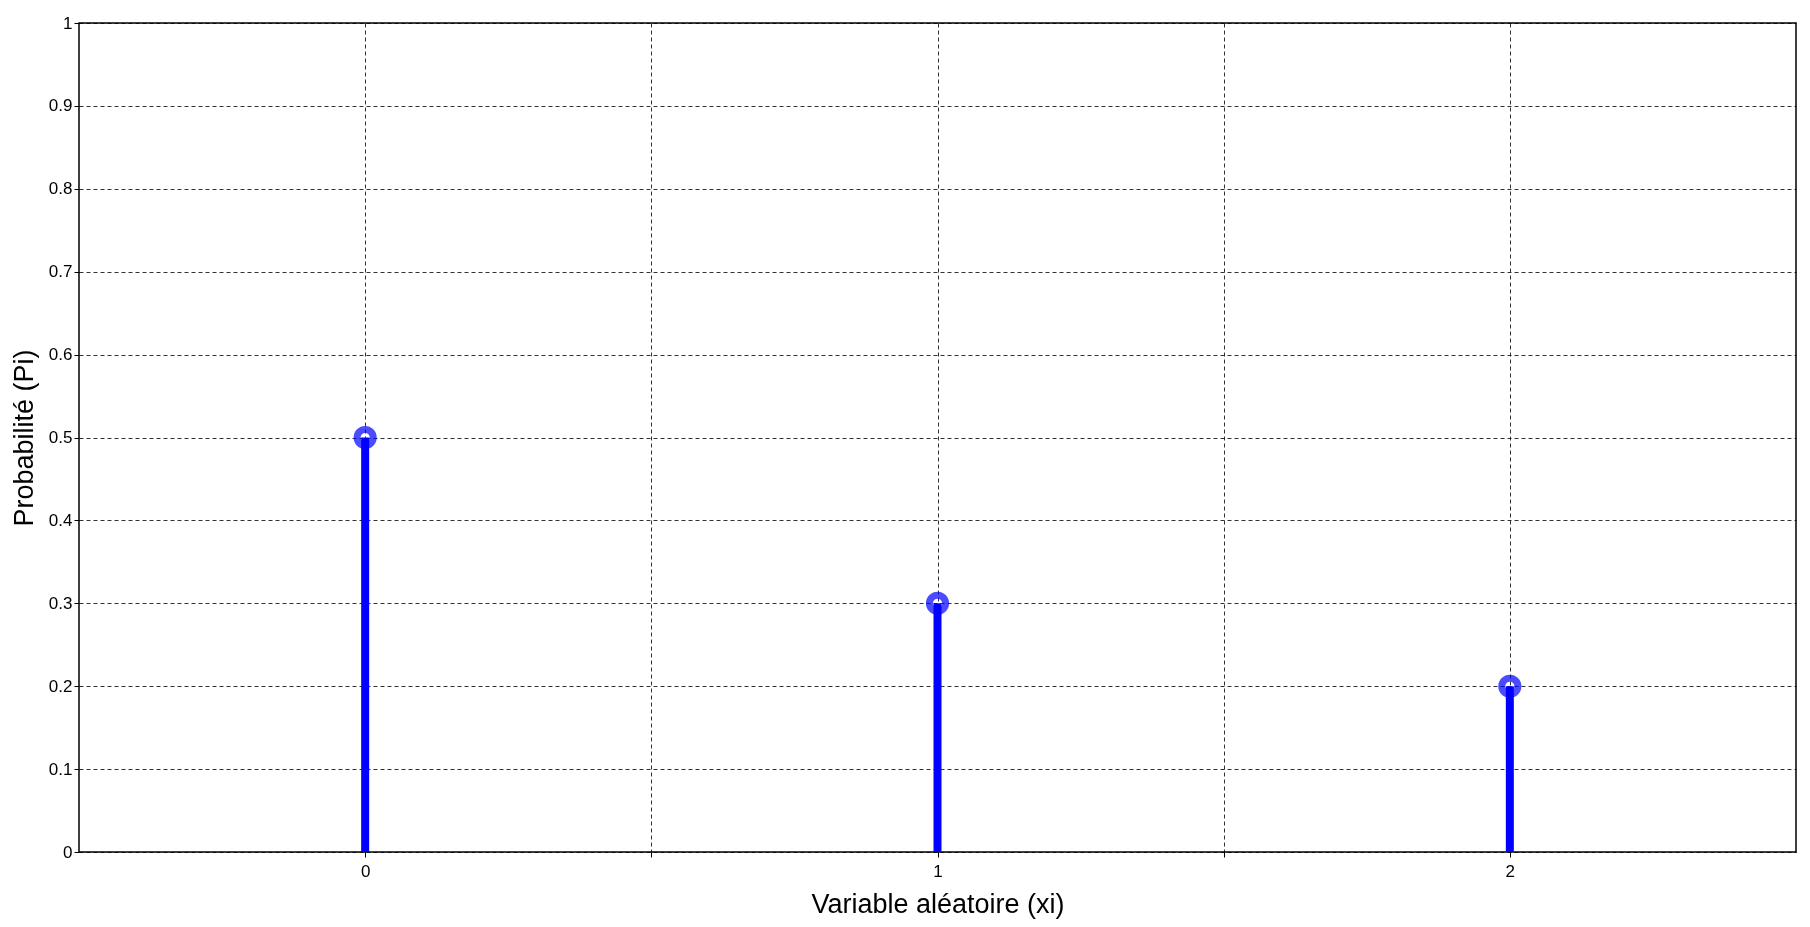 The height and width of the screenshot is (927, 1810). Describe the element at coordinates (60, 769) in the screenshot. I see `y-tick-label: 0.1` at that location.